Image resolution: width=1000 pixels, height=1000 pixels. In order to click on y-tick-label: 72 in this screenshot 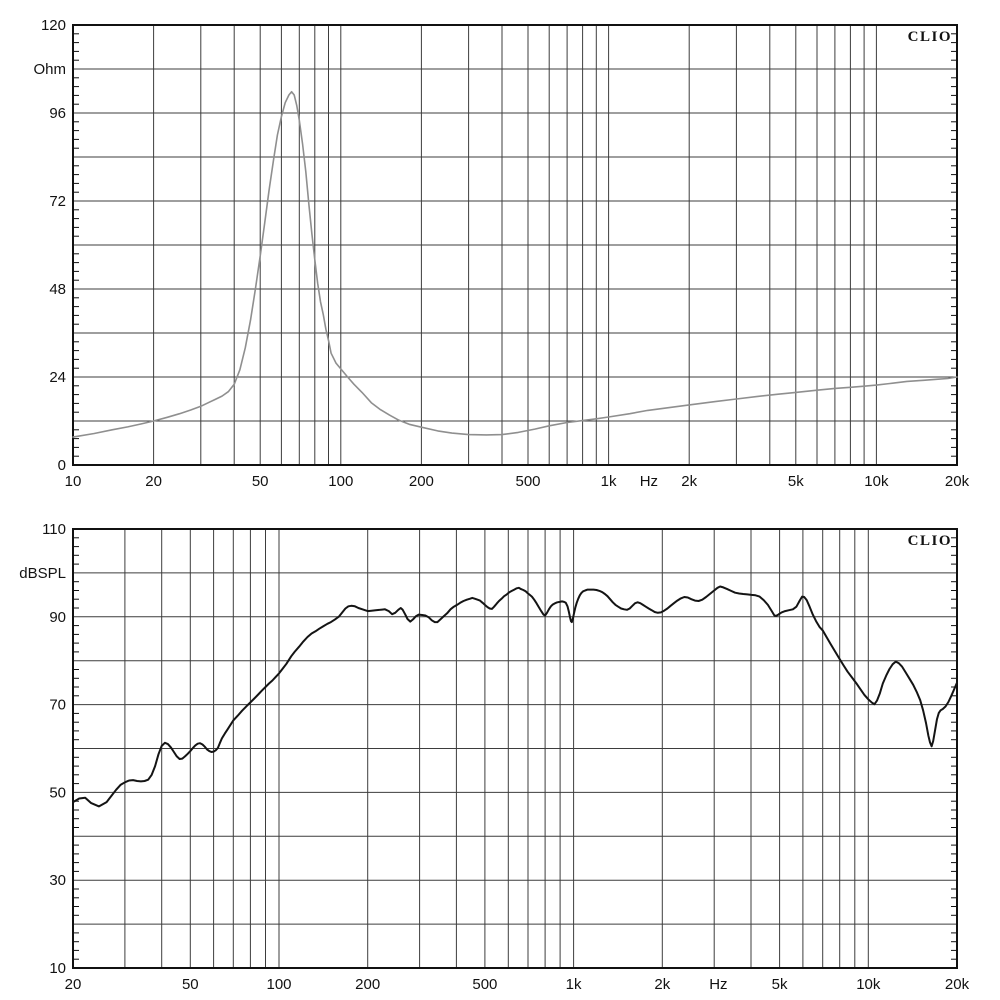, I will do `click(57, 201)`.